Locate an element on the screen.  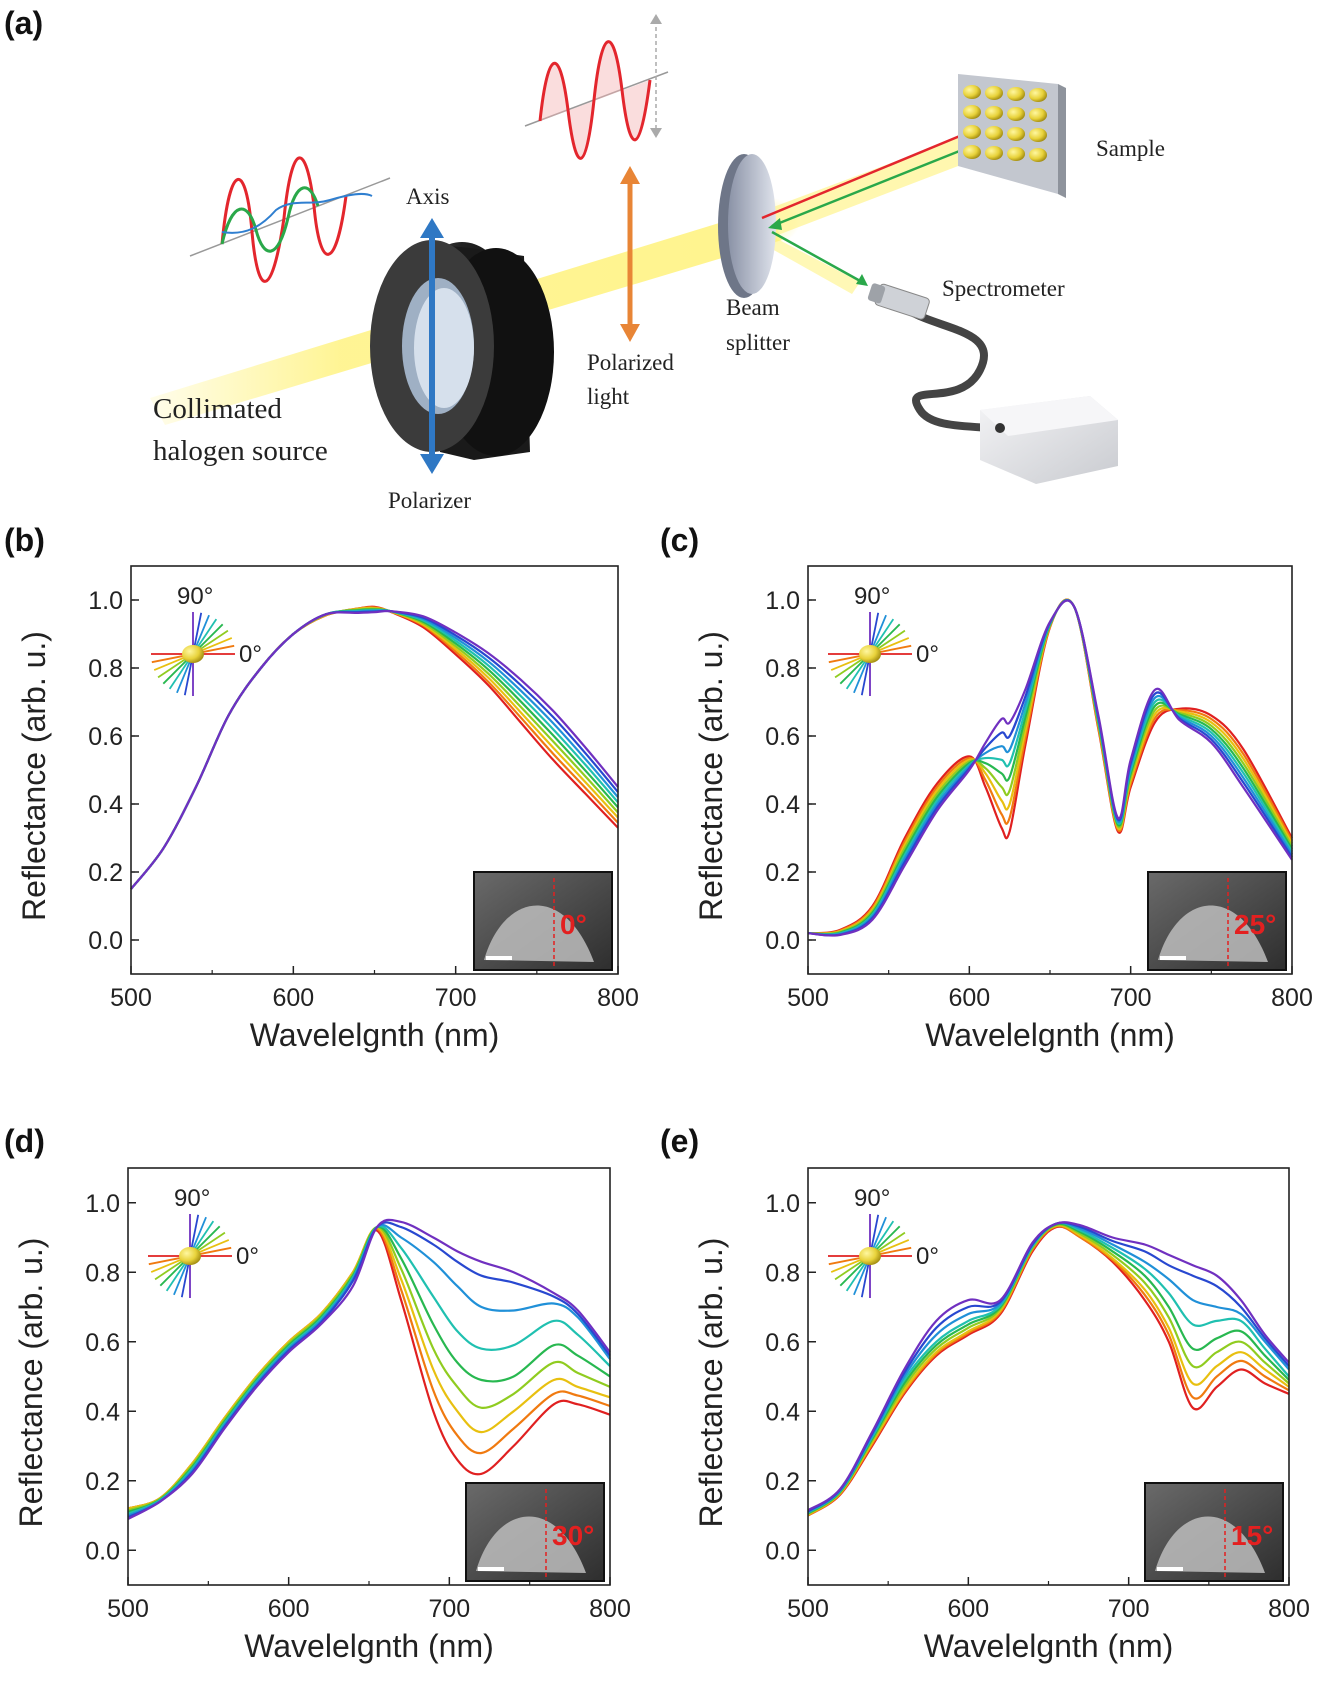
polarizer-label: Polarizer is located at coordinates (429, 500).